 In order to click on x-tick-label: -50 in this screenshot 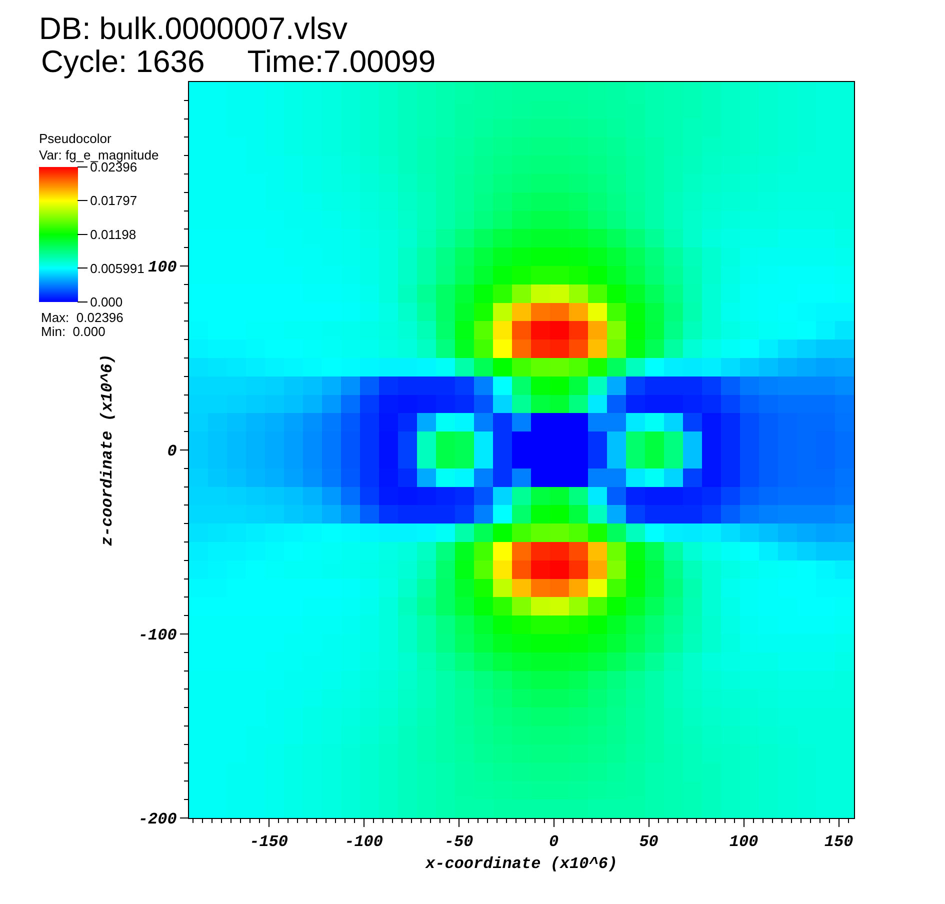, I will do `click(459, 842)`.